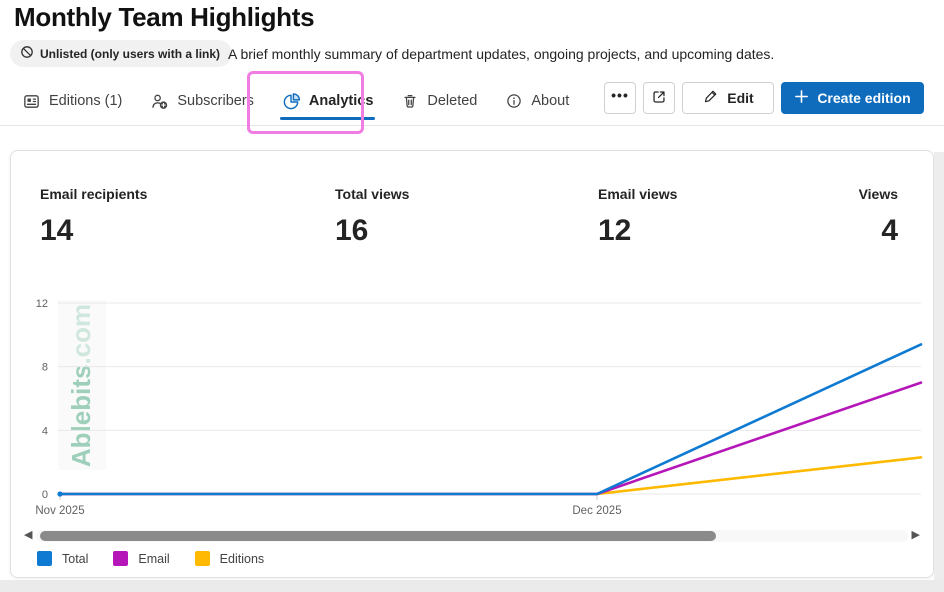 This screenshot has height=592, width=944. I want to click on tabbar-divider, so click(472, 125).